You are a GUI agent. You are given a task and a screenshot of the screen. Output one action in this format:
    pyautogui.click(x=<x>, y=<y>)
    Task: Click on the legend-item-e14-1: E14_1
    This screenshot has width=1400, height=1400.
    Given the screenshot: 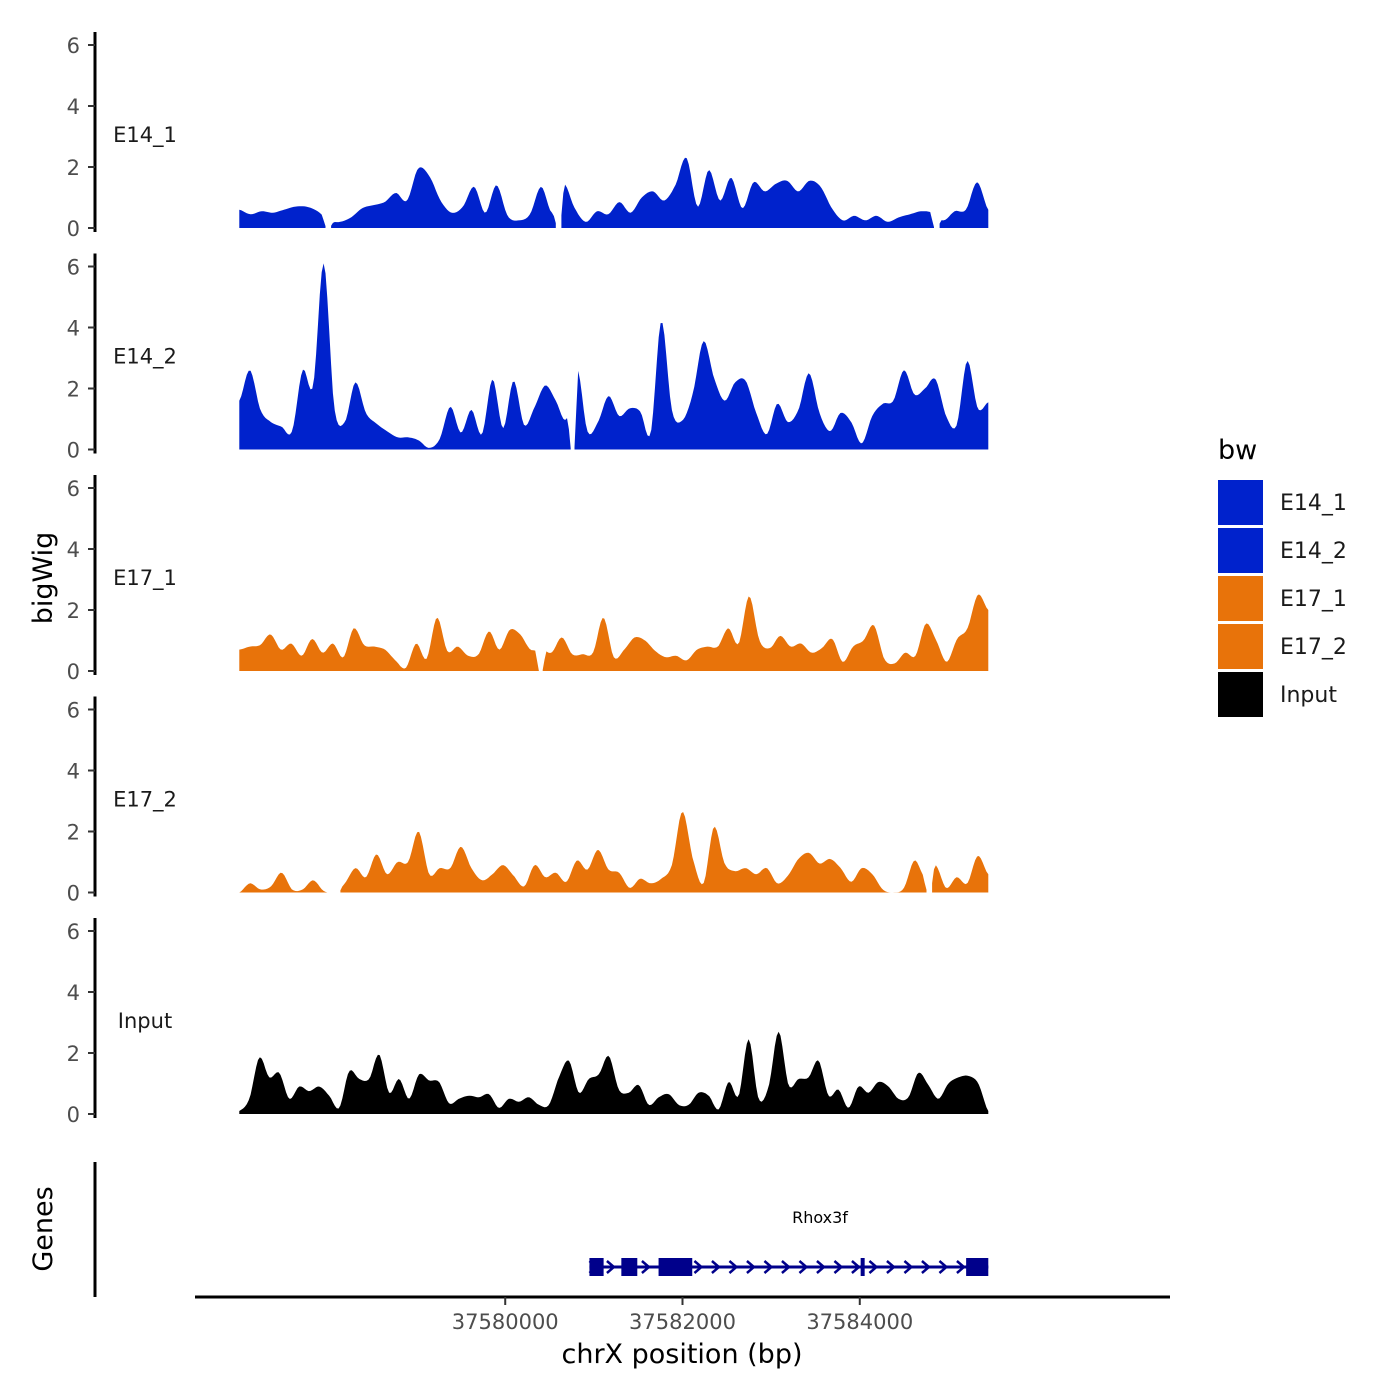 What is the action you would take?
    pyautogui.click(x=1282, y=502)
    